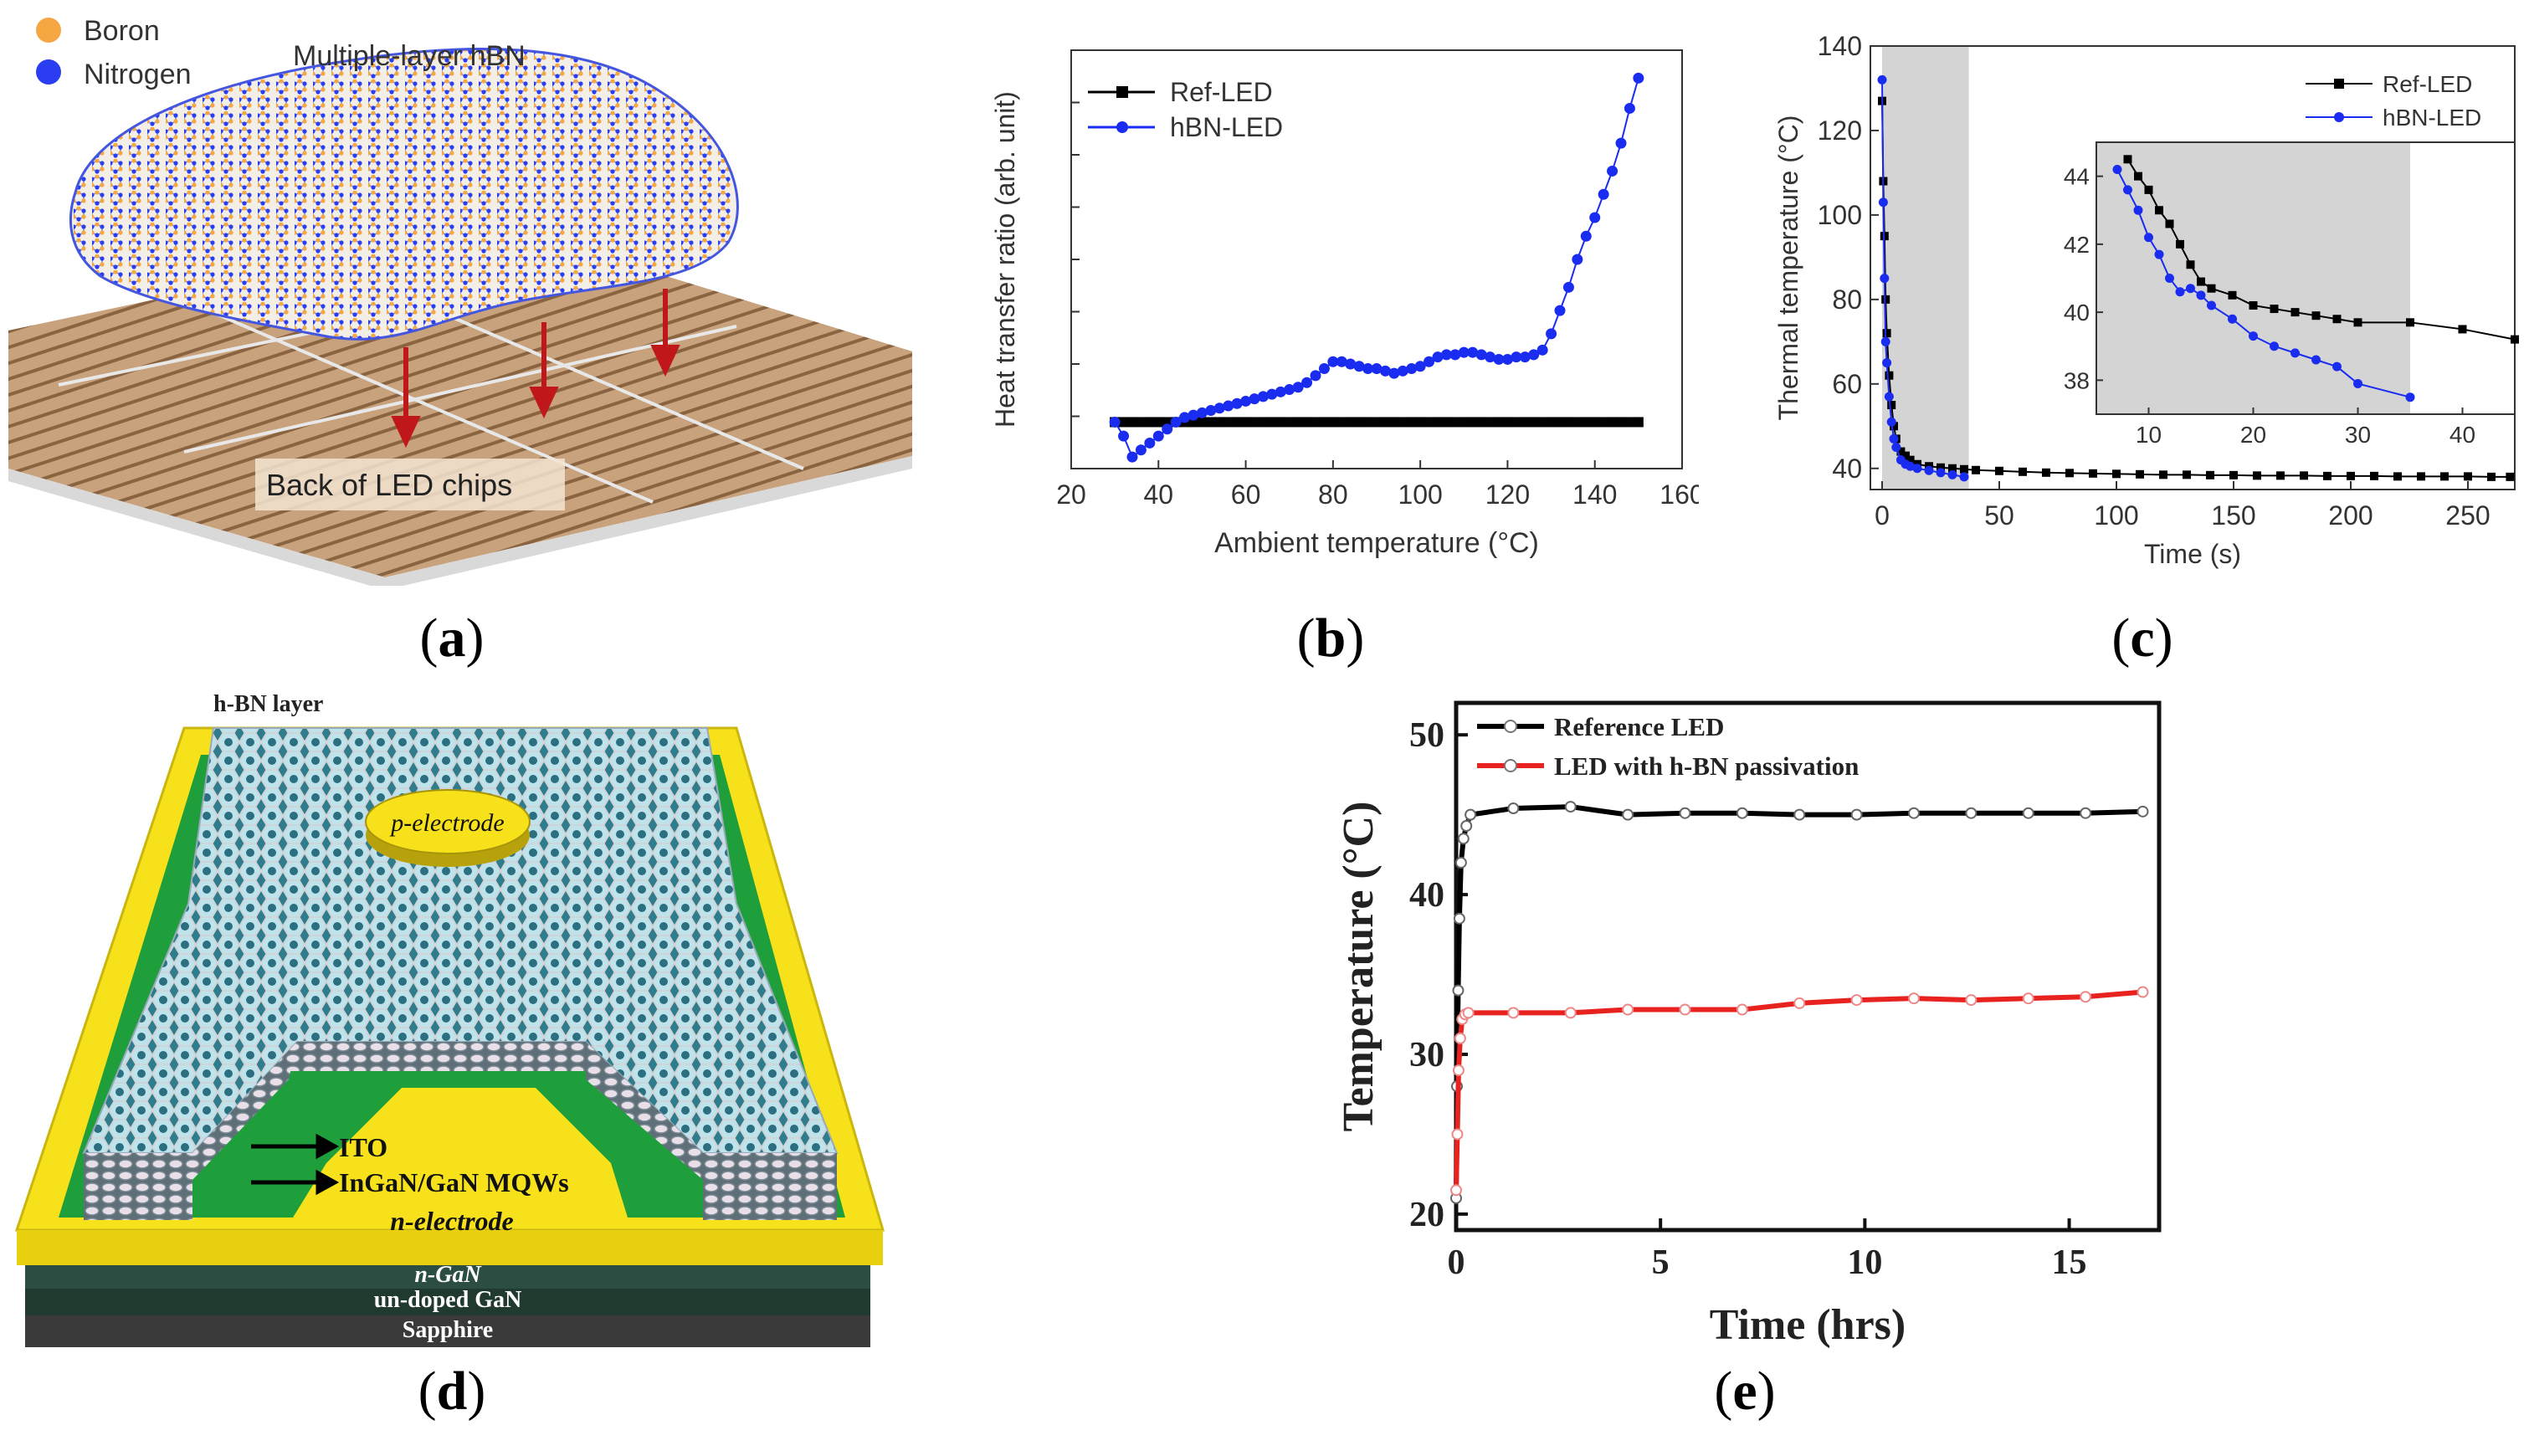 Image resolution: width=2529 pixels, height=1456 pixels. I want to click on chart-e-ytick-label: 50, so click(1426, 735).